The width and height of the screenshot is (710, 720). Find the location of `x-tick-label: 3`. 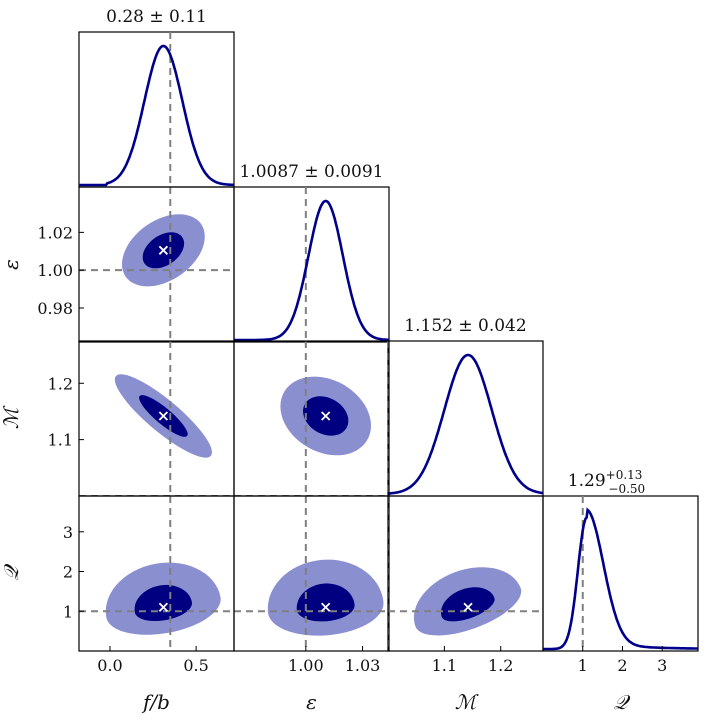

x-tick-label: 3 is located at coordinates (662, 665).